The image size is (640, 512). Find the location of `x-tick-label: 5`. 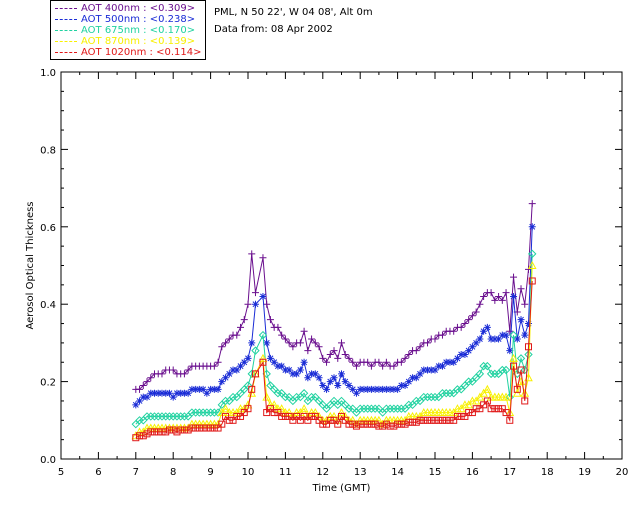

x-tick-label: 5 is located at coordinates (61, 472).